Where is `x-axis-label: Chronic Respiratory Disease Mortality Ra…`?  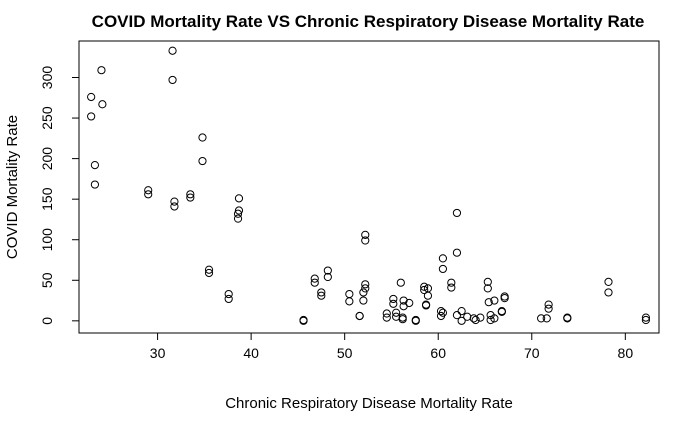 x-axis-label: Chronic Respiratory Disease Mortality Ra… is located at coordinates (369, 403).